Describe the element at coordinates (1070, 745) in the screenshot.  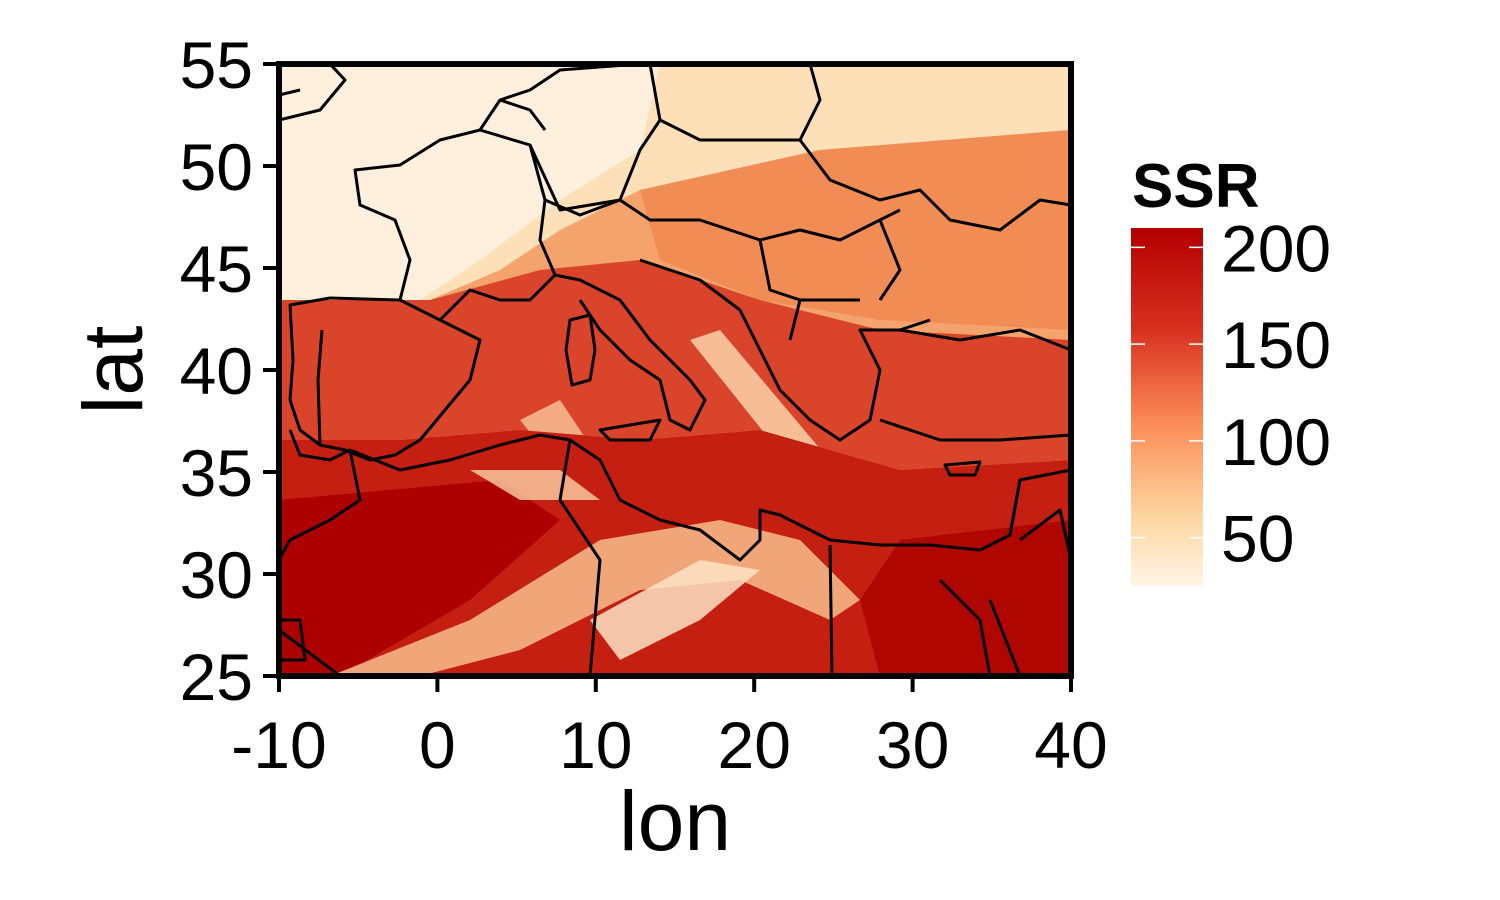
I see `x-tick-label: 40` at that location.